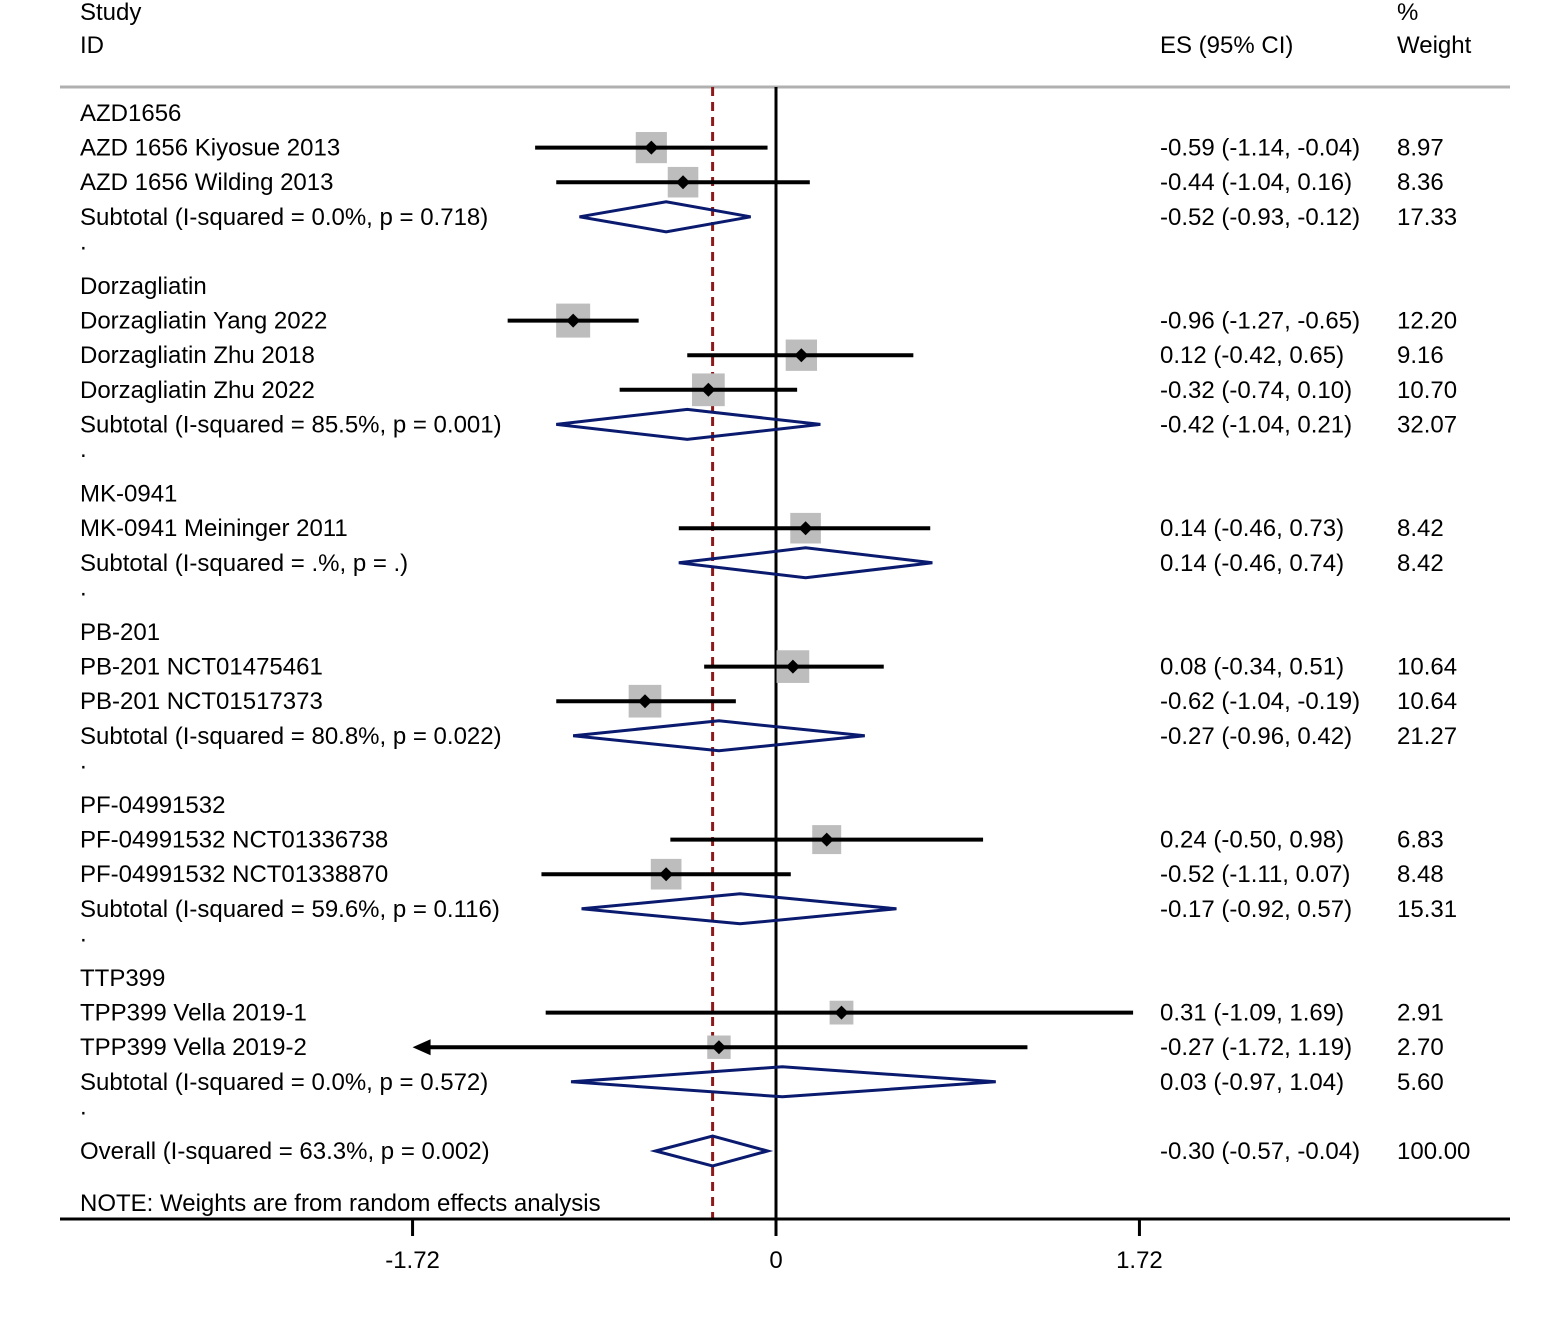 The width and height of the screenshot is (1552, 1323). What do you see at coordinates (776, 29) in the screenshot?
I see `table-header: Study ID ES (95% CI) % Weight` at bounding box center [776, 29].